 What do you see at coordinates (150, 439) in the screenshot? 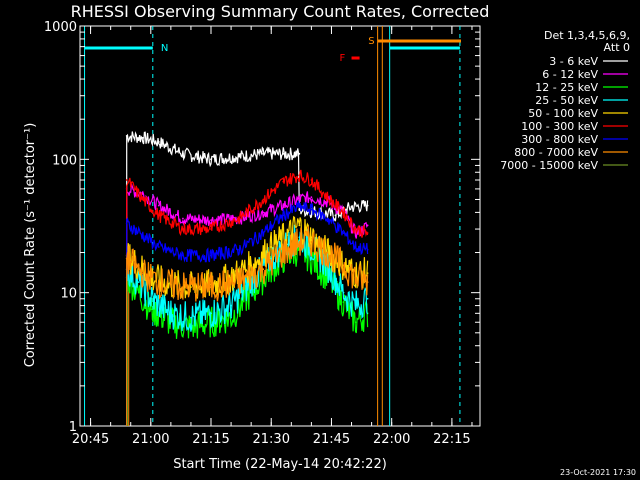
I see `x-tick-label: 21:00` at bounding box center [150, 439].